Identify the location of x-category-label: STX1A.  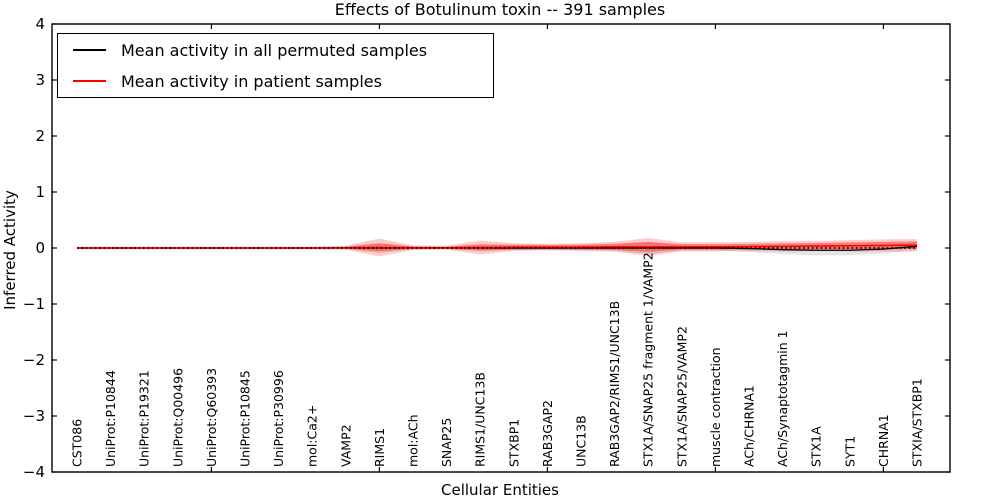
(816, 446).